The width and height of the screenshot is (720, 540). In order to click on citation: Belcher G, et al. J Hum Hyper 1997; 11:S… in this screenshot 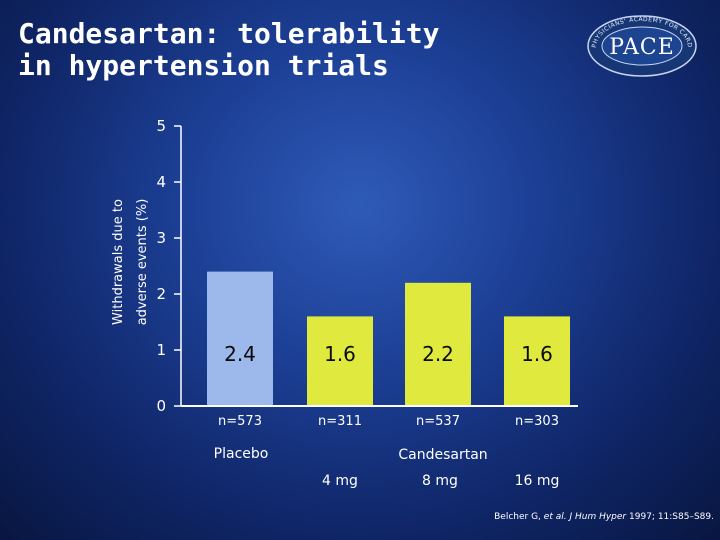, I will do `click(577, 517)`.